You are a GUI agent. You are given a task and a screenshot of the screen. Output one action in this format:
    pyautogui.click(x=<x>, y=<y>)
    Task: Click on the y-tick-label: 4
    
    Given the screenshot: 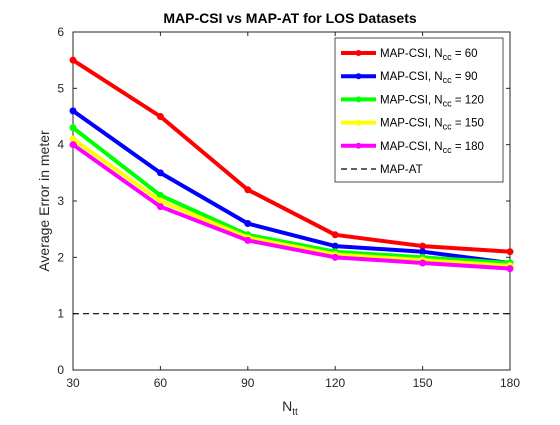 What is the action you would take?
    pyautogui.click(x=60, y=145)
    